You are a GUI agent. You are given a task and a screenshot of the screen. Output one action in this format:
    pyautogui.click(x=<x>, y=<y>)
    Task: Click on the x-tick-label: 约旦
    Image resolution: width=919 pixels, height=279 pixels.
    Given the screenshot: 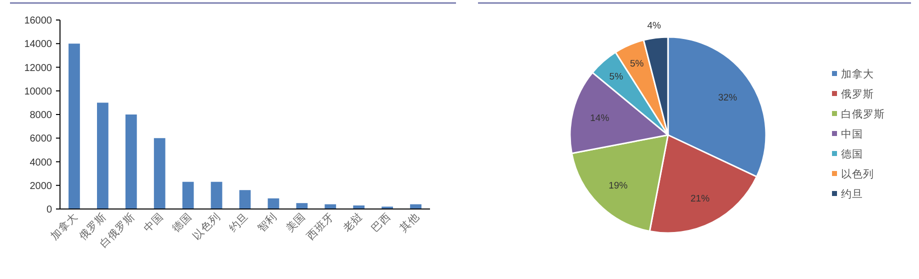 What is the action you would take?
    pyautogui.click(x=239, y=222)
    